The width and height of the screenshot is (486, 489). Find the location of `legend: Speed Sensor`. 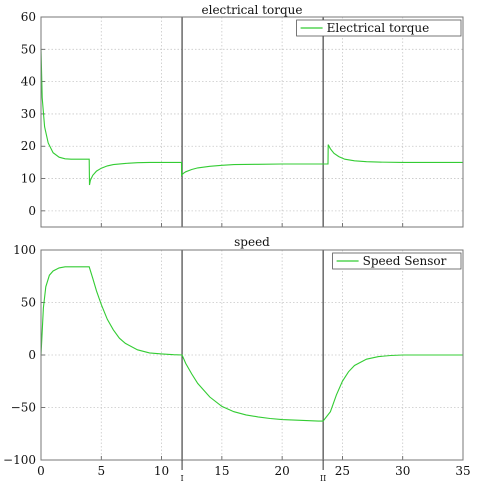

legend: Speed Sensor is located at coordinates (397, 261).